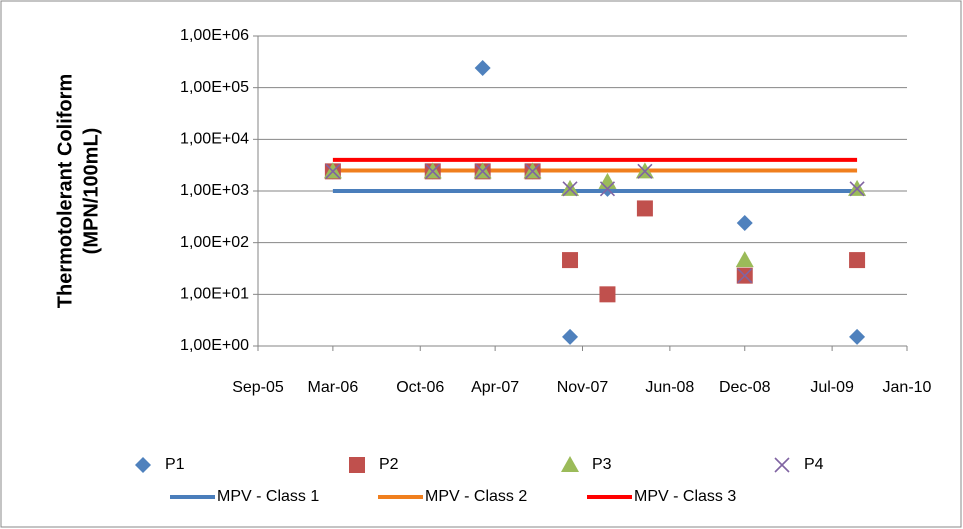 Image resolution: width=963 pixels, height=529 pixels. Describe the element at coordinates (214, 139) in the screenshot. I see `y-tick-label: 1,00E+04` at that location.